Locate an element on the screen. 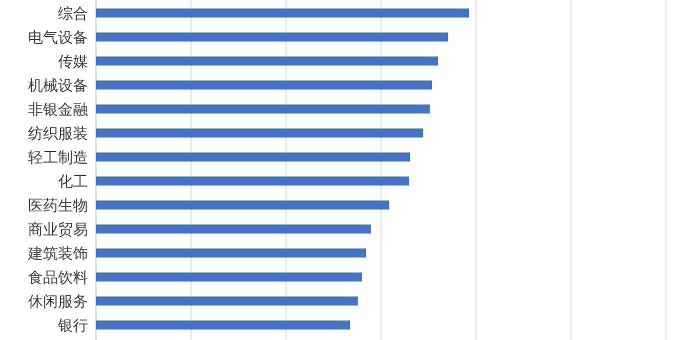 The image size is (699, 340). y-tick-label: 银行 is located at coordinates (72, 325).